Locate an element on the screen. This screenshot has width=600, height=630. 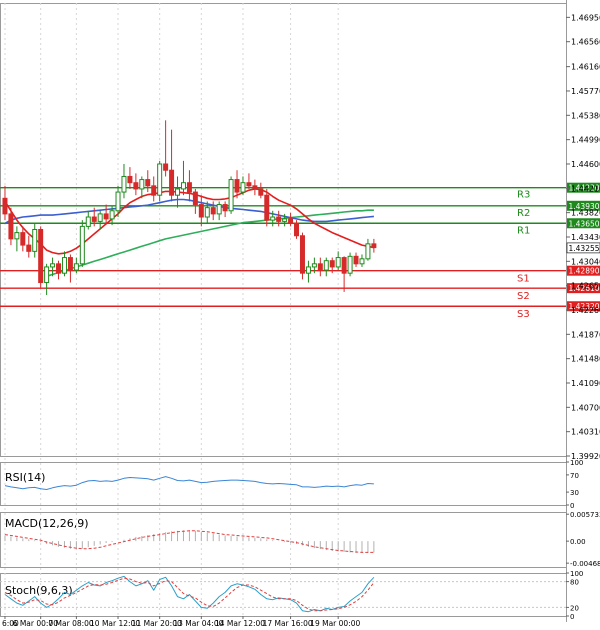
level-price-s3: 1.42320 is located at coordinates (584, 306).